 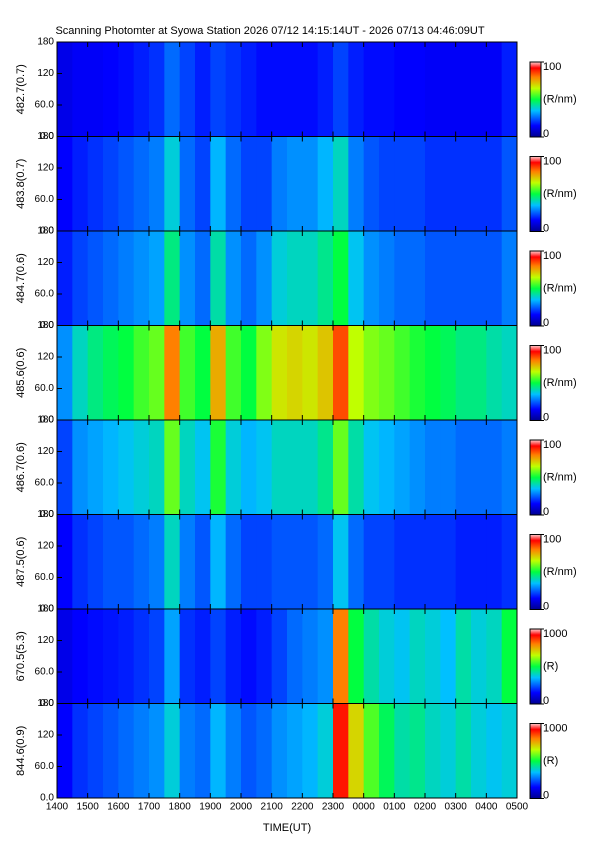 What do you see at coordinates (560, 383) in the screenshot?
I see `colorbar-label: (R/nm)` at bounding box center [560, 383].